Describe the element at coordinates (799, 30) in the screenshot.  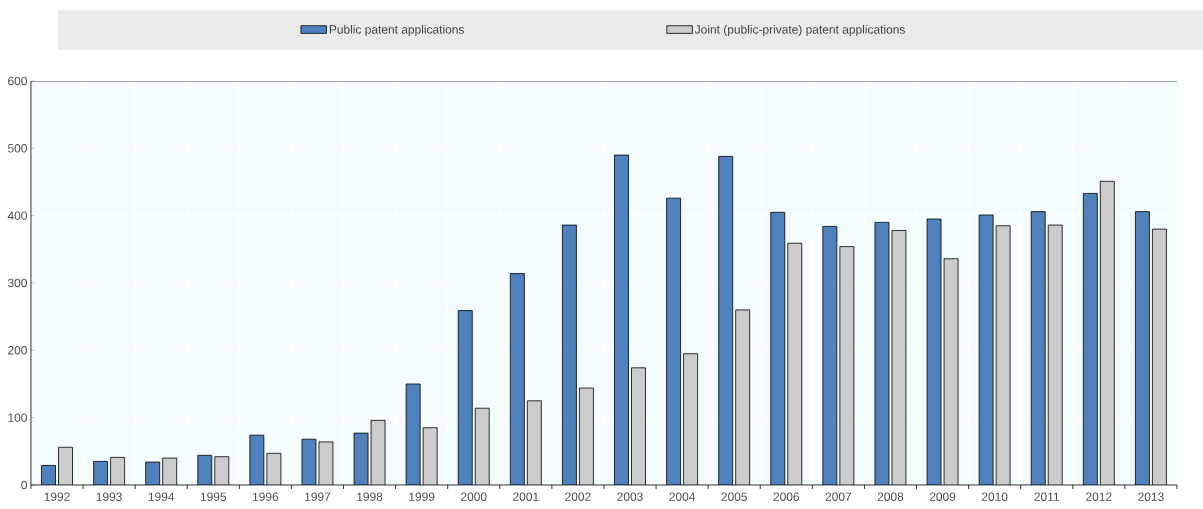
I see `legend-label: Joint (public-private) patent applications` at that location.